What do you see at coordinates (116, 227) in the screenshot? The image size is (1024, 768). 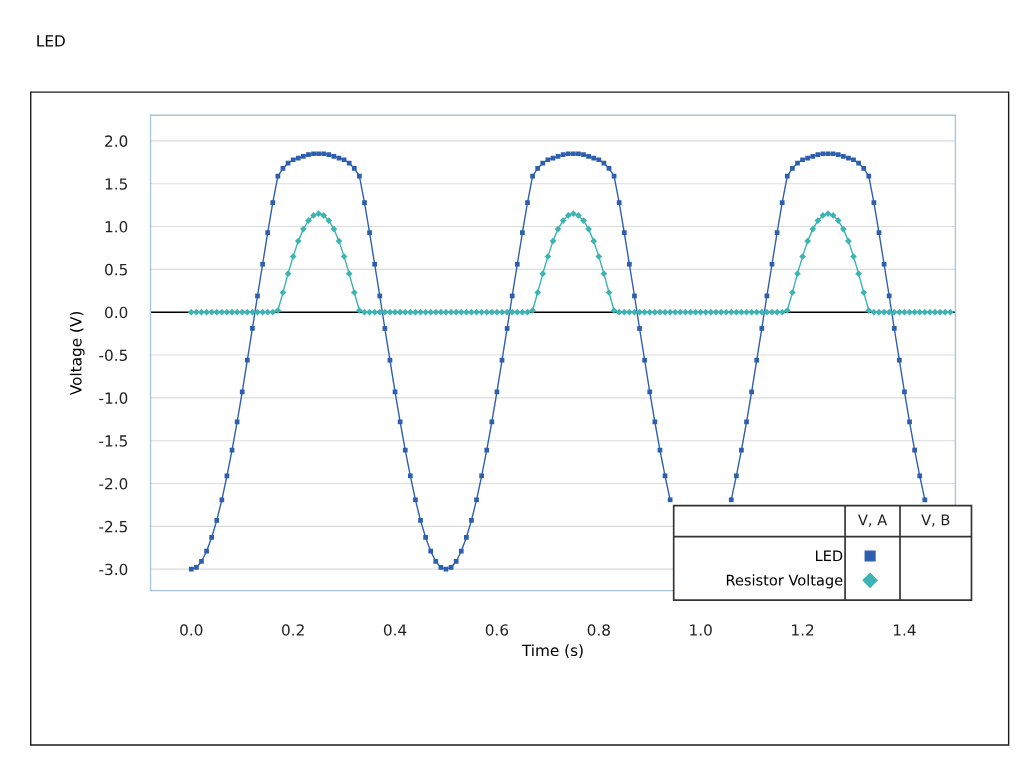 I see `y-tick-label: 1.0` at bounding box center [116, 227].